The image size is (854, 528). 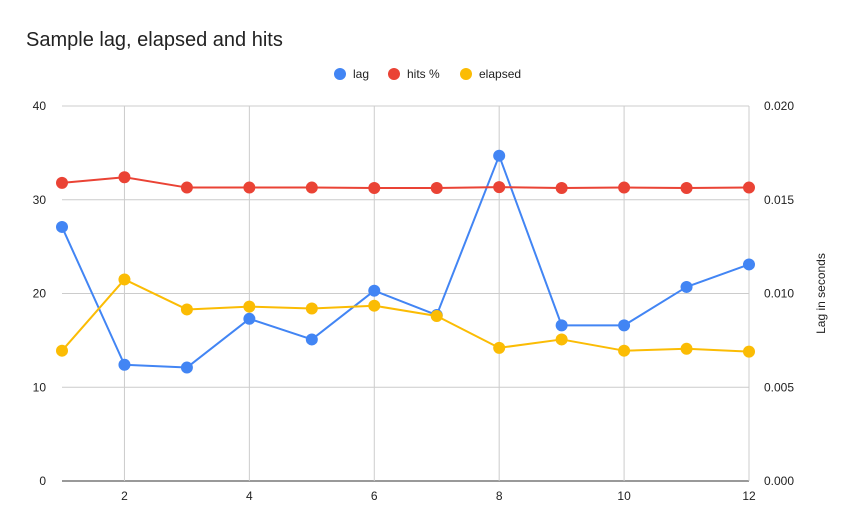 What do you see at coordinates (154, 40) in the screenshot?
I see `chart-title: Sample lag, elapsed and hits` at bounding box center [154, 40].